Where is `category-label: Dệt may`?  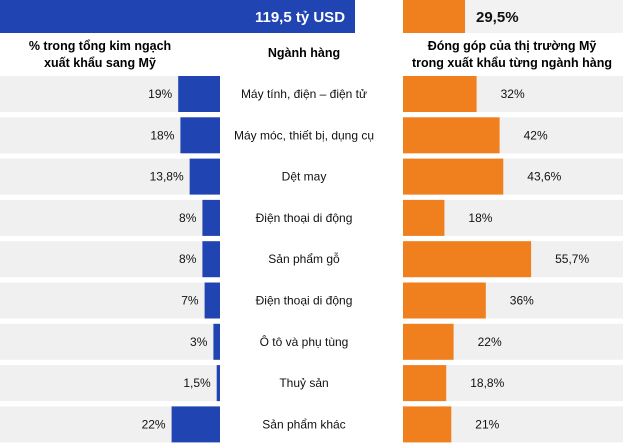
category-label: Dệt may is located at coordinates (304, 177).